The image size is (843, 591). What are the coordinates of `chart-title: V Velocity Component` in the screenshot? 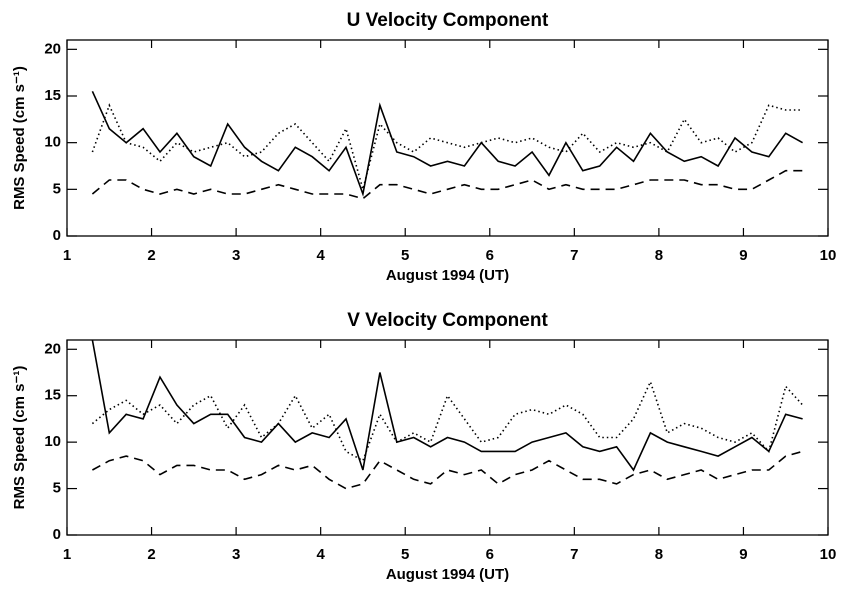 It's located at (447, 320).